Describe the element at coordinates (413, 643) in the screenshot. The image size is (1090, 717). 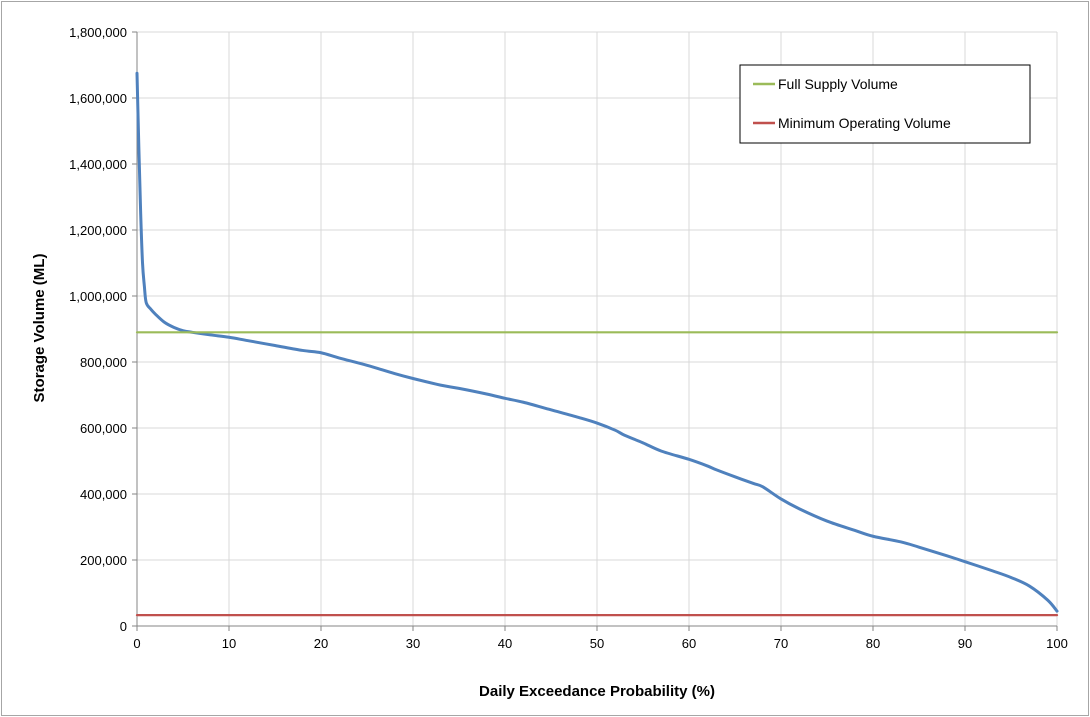
I see `x-tick-label: 30` at that location.